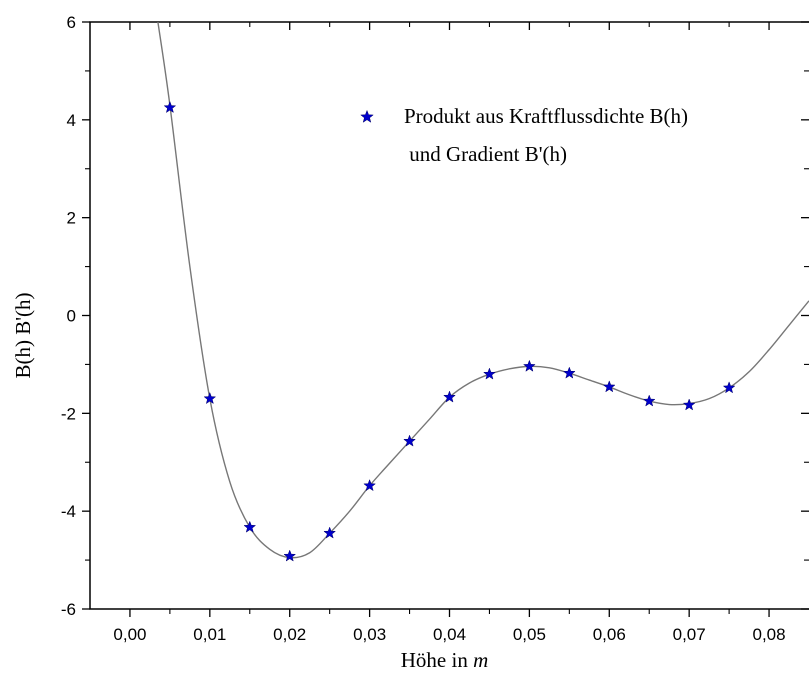  What do you see at coordinates (449, 634) in the screenshot?
I see `x-tick-label: 0,04` at bounding box center [449, 634].